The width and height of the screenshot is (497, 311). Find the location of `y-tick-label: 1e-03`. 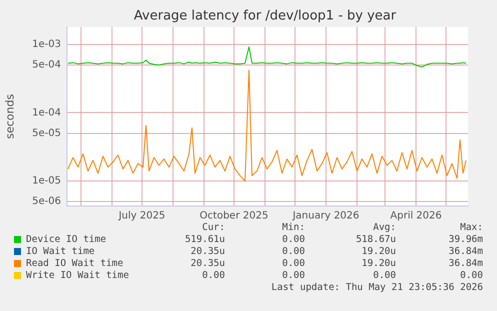

y-tick-label: 1e-03 is located at coordinates (46, 44).